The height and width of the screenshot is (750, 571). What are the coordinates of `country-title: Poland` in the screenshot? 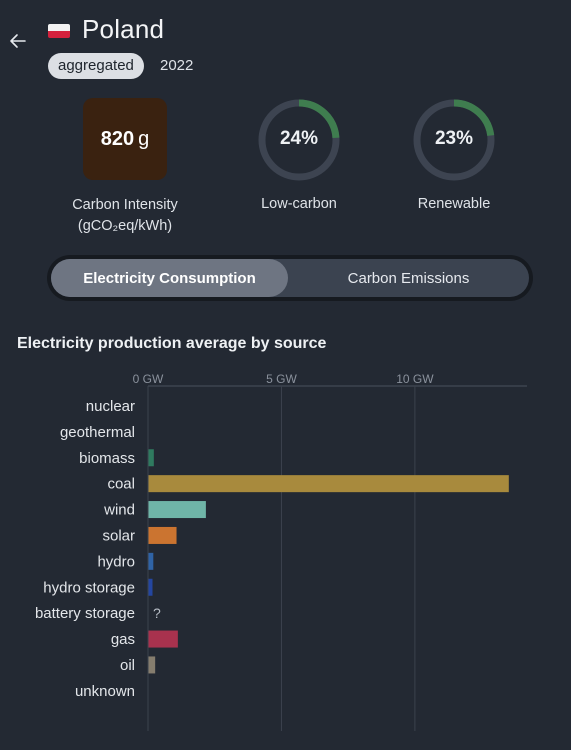 It's located at (123, 29).